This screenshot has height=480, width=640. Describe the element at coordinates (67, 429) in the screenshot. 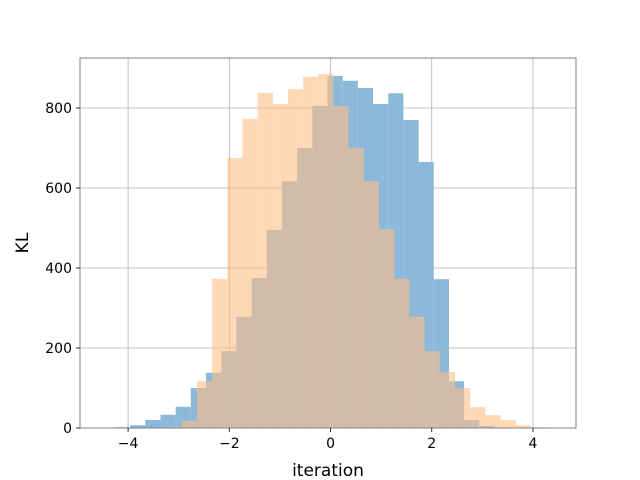

I see `y-tick-label: 0` at that location.